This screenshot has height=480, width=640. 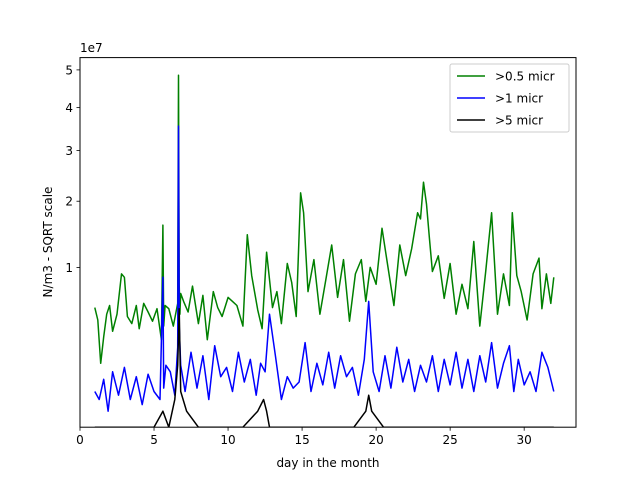 I want to click on x-tick-label: 15, so click(x=301, y=440).